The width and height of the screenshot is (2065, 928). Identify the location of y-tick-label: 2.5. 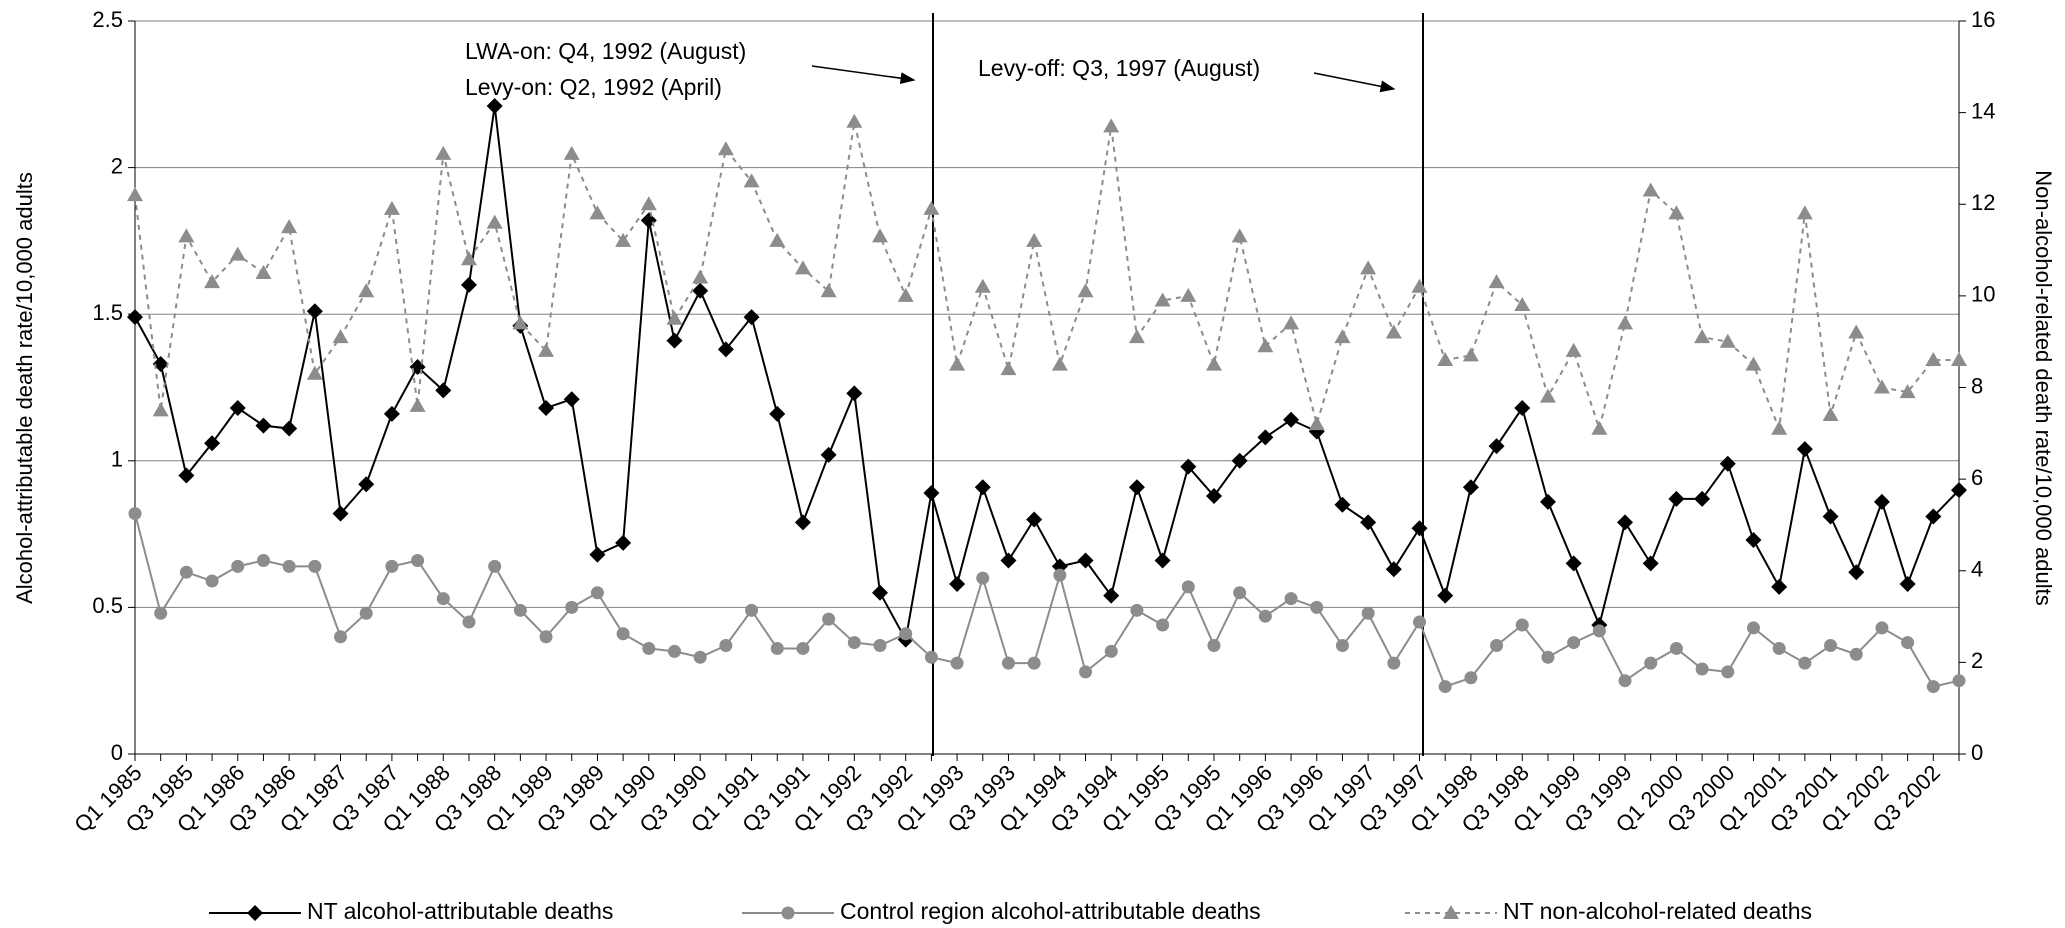
(107, 19).